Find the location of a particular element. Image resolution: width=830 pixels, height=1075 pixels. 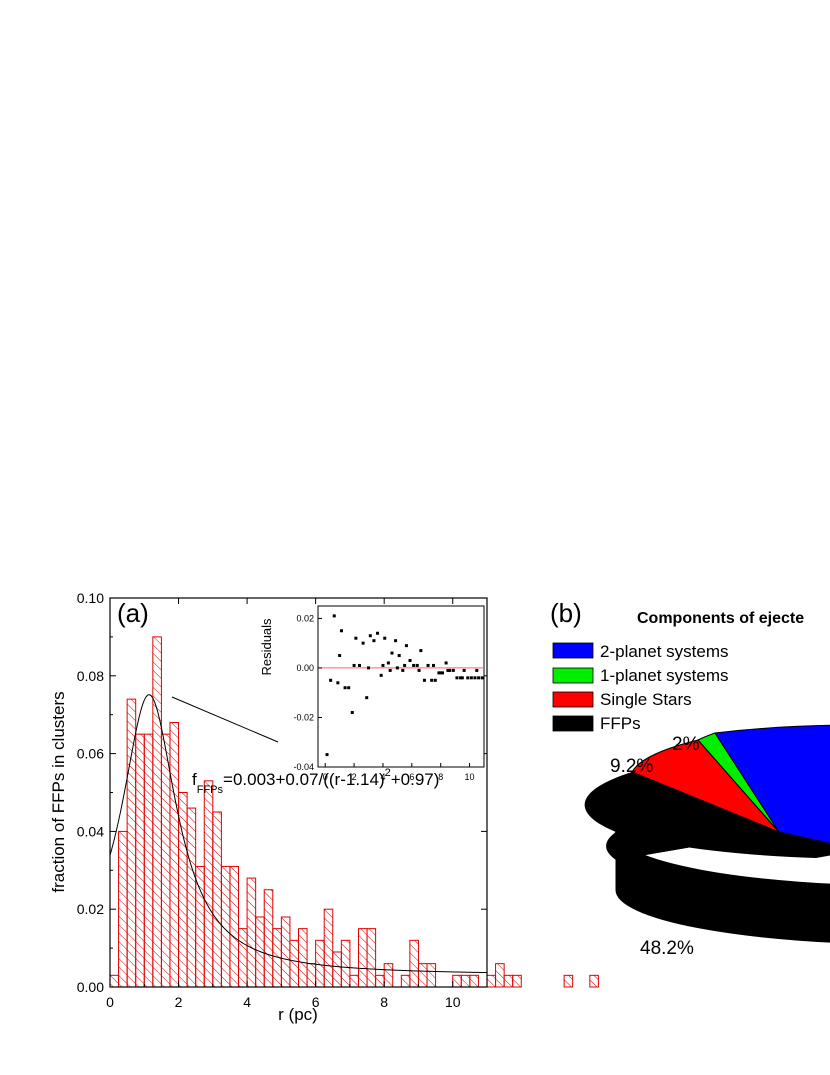

pie-slice-2-planet is located at coordinates (772, 784).